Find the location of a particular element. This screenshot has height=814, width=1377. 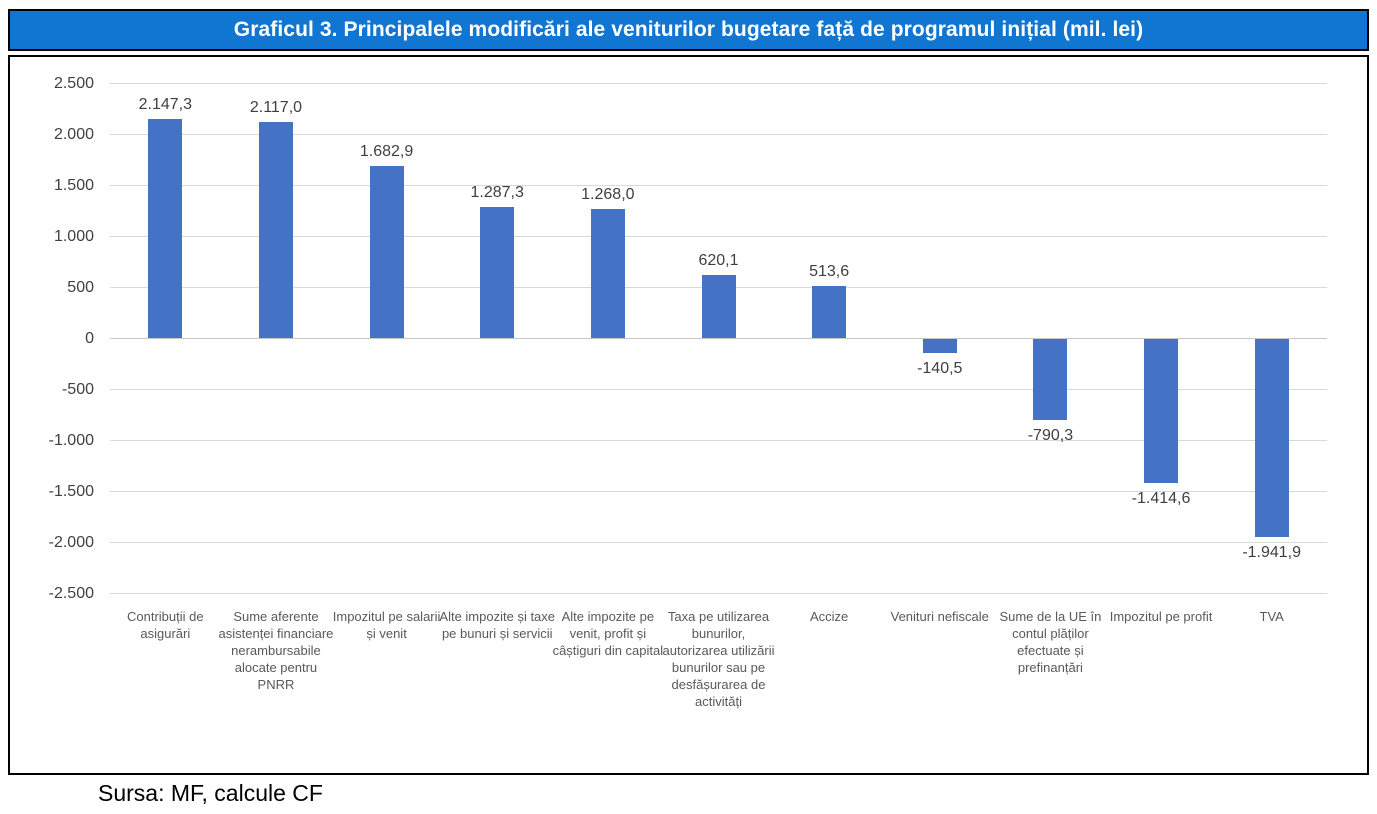

y-axis-tick-label: -2.000 is located at coordinates (71, 542).